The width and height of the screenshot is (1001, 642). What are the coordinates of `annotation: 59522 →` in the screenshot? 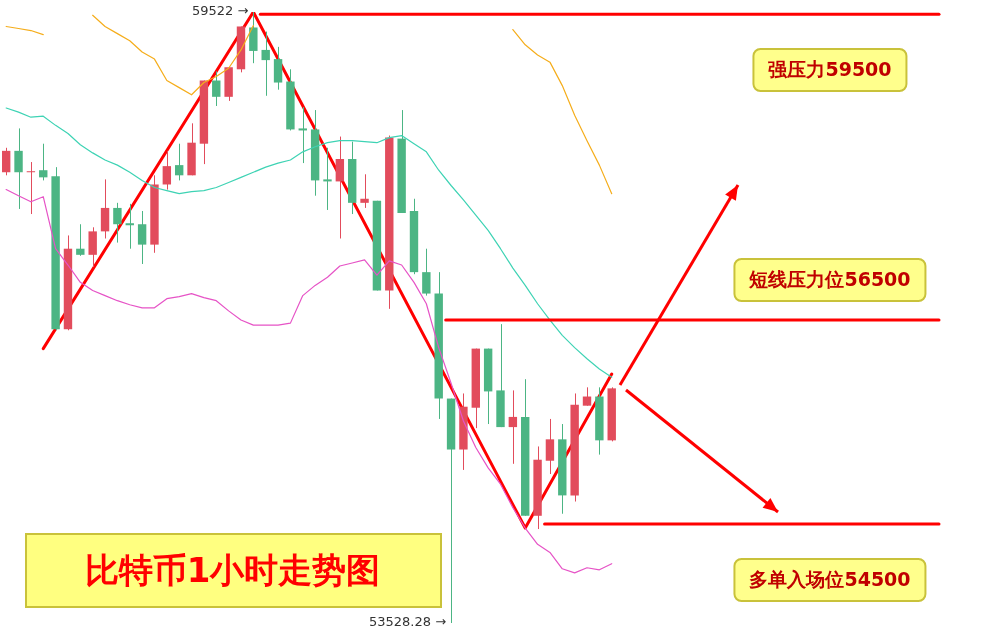 It's located at (220, 11).